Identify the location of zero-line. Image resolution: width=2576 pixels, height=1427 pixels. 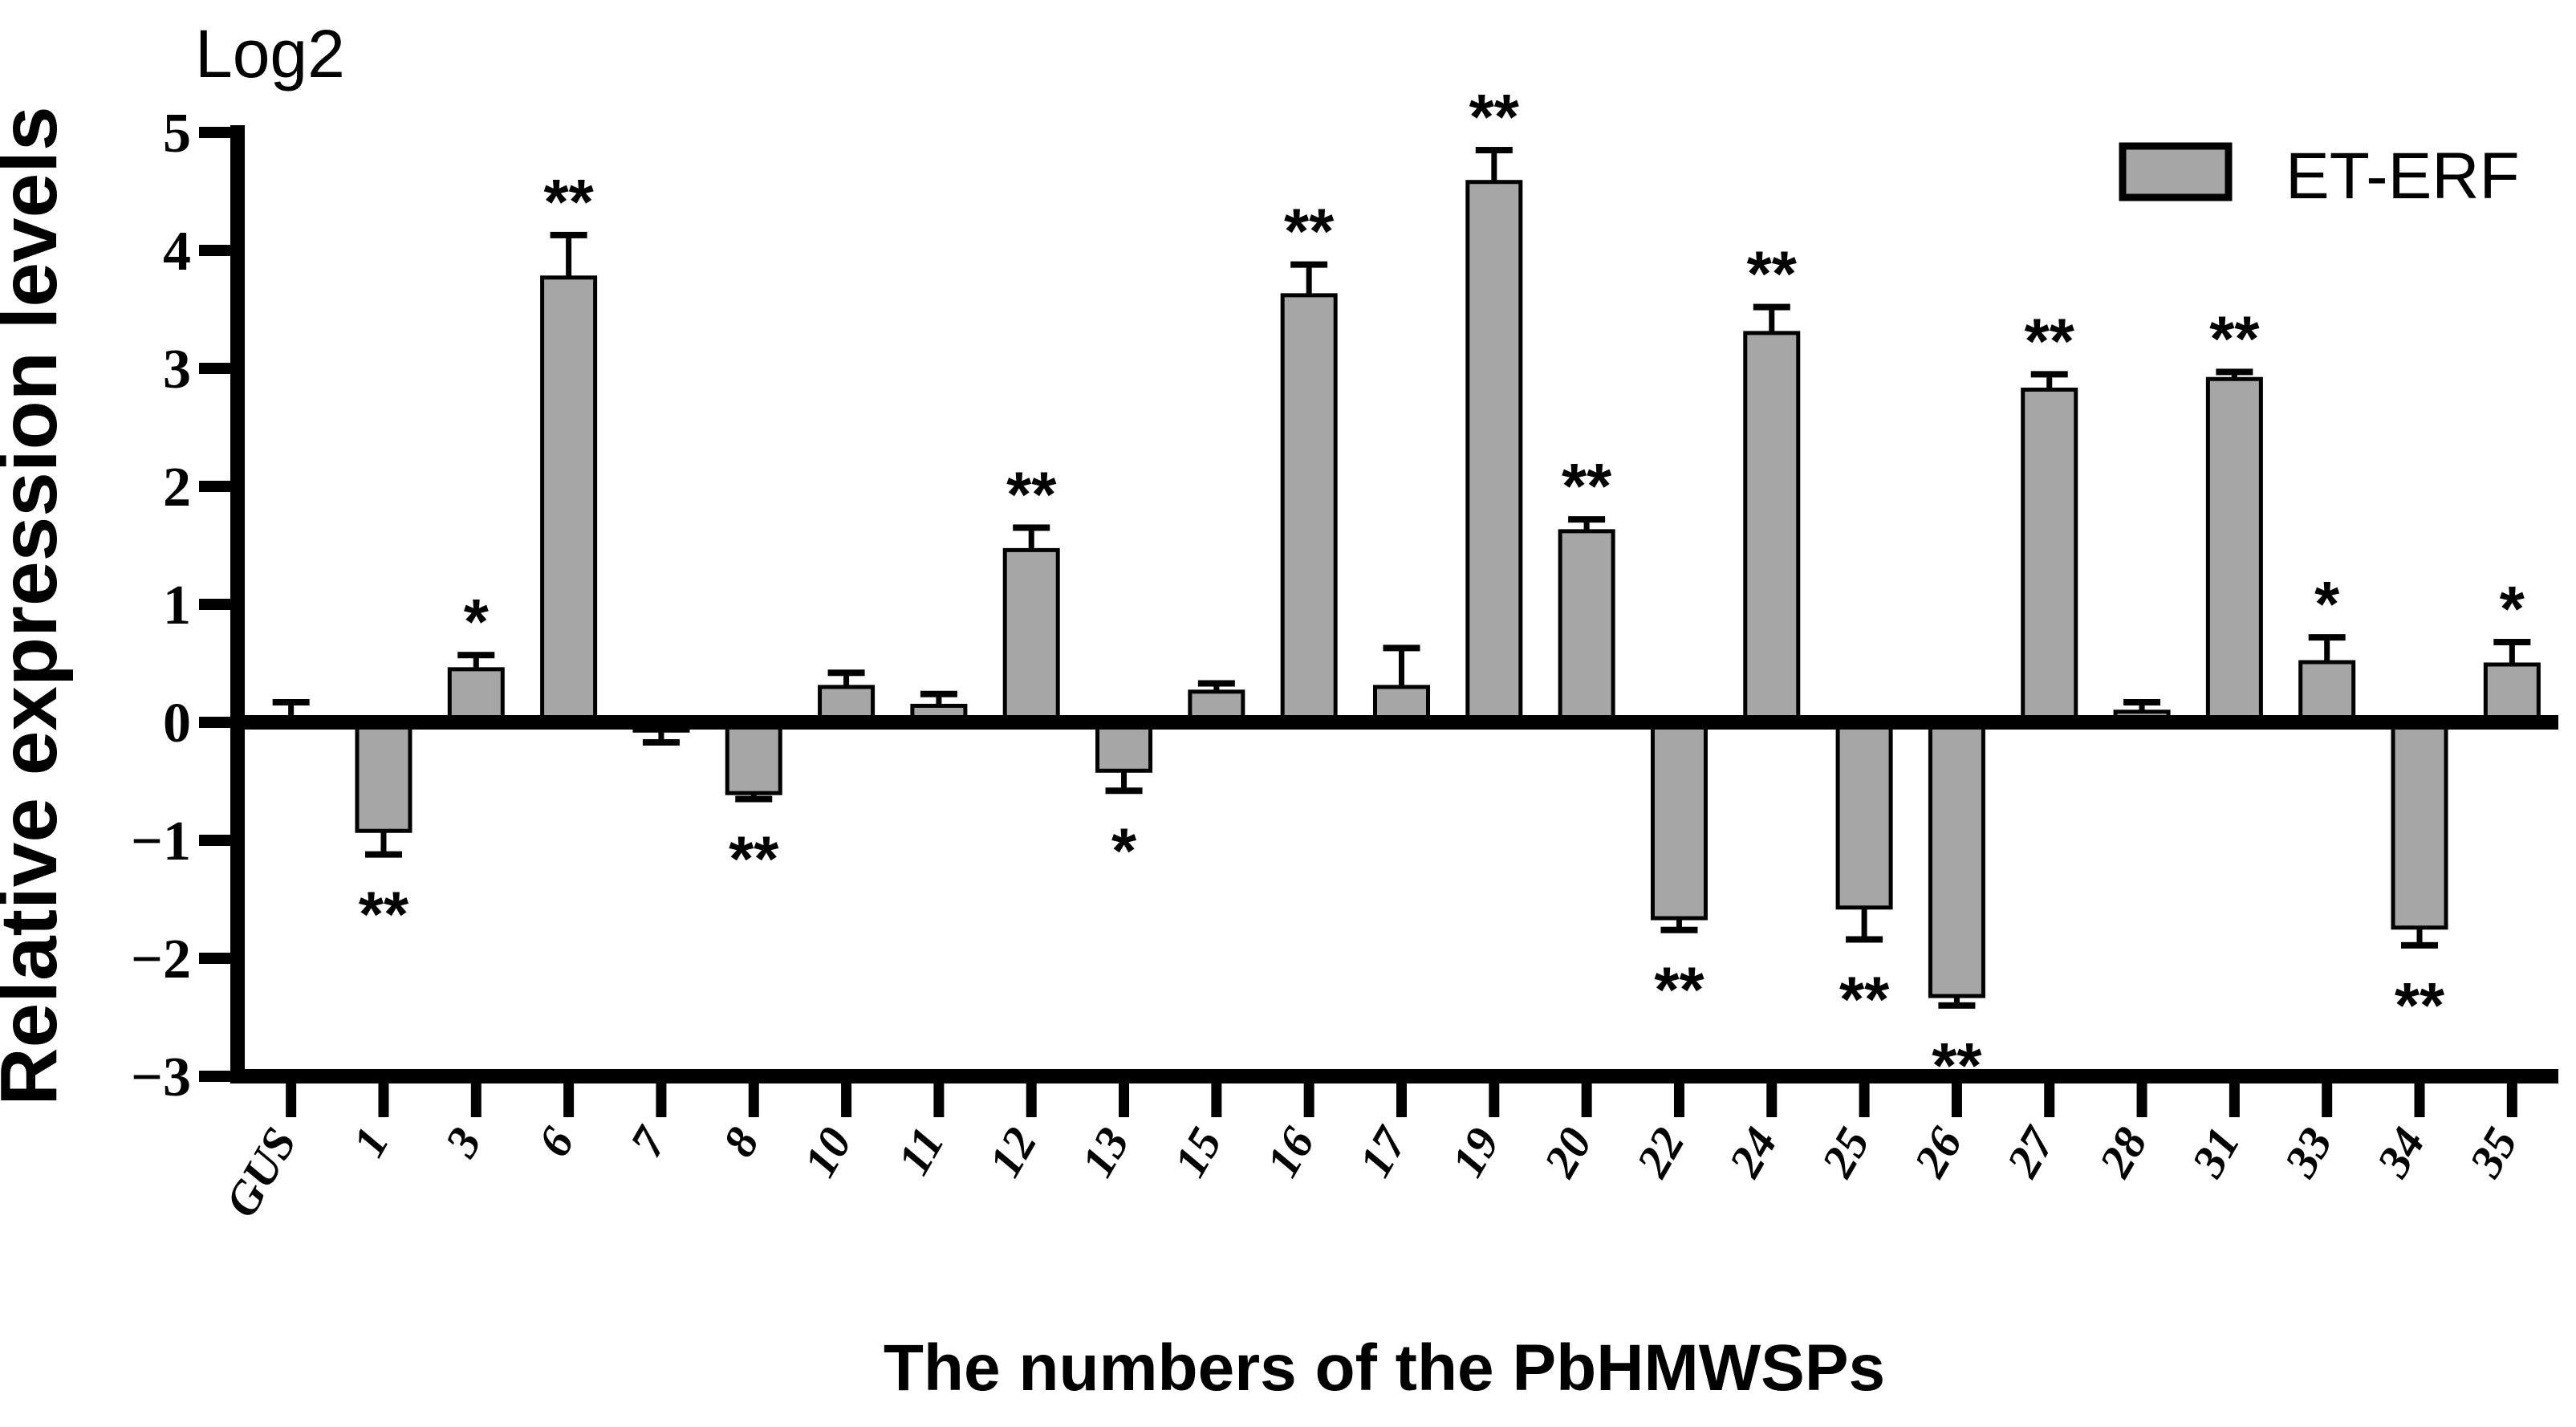
(1394, 723).